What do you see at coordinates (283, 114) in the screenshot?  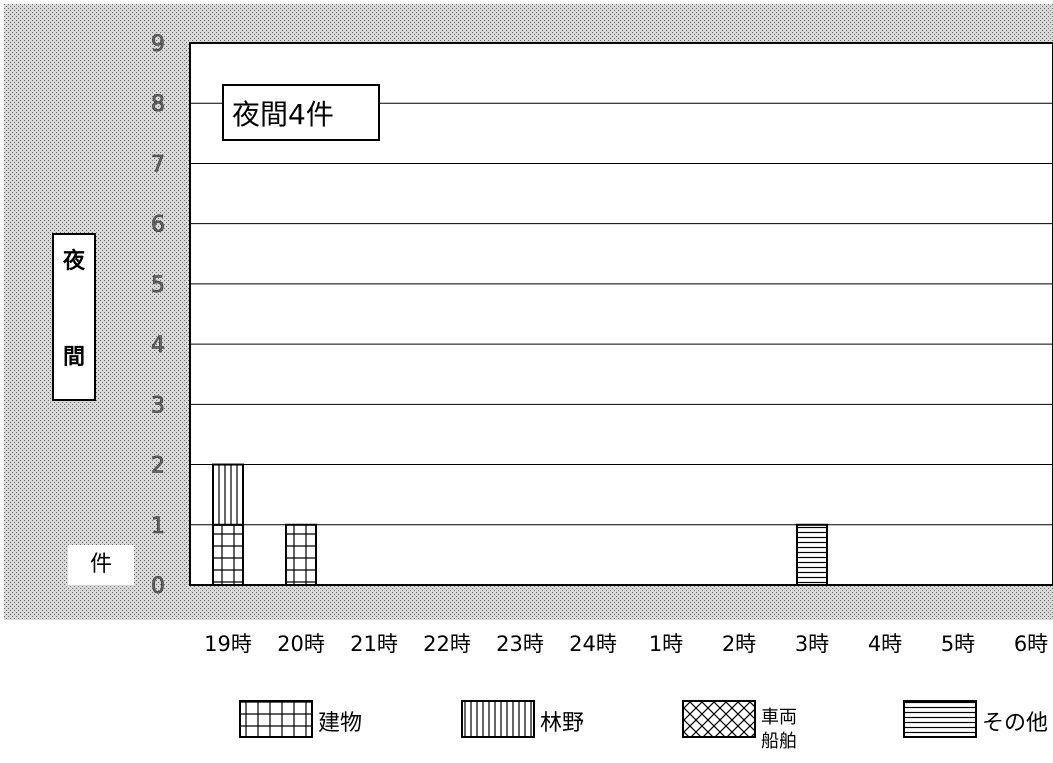 I see `chart-title: 夜間4件` at bounding box center [283, 114].